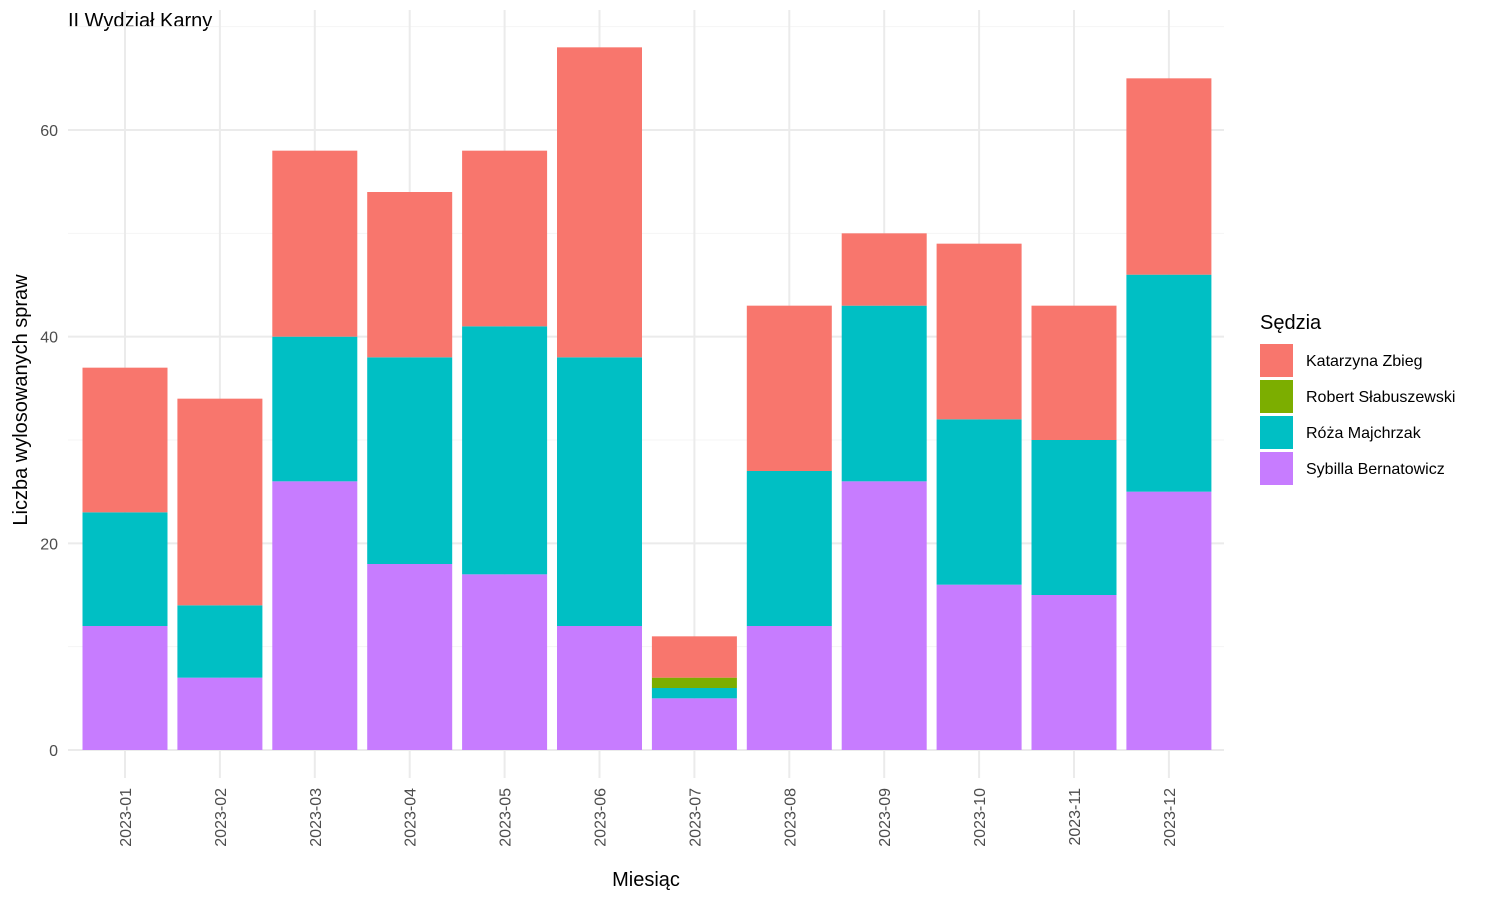  Describe the element at coordinates (646, 880) in the screenshot. I see `x-axis-title: Miesiąc` at that location.